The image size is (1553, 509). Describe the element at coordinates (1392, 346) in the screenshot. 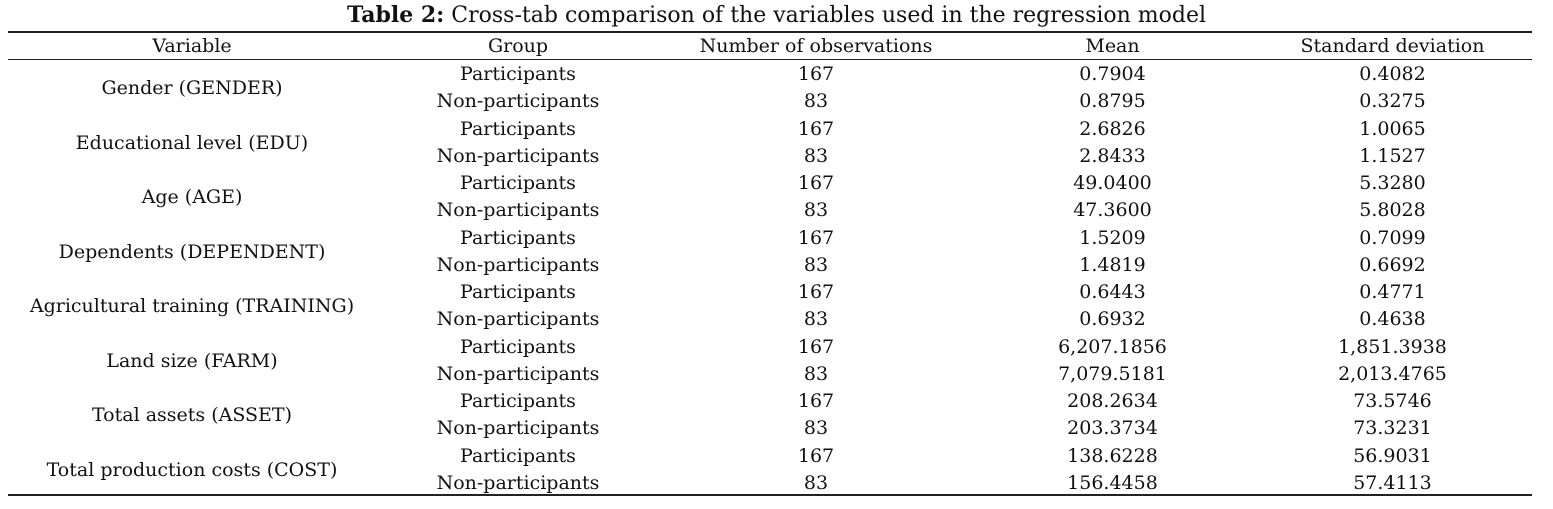

I see `sd-cell: 1,851.3938` at that location.